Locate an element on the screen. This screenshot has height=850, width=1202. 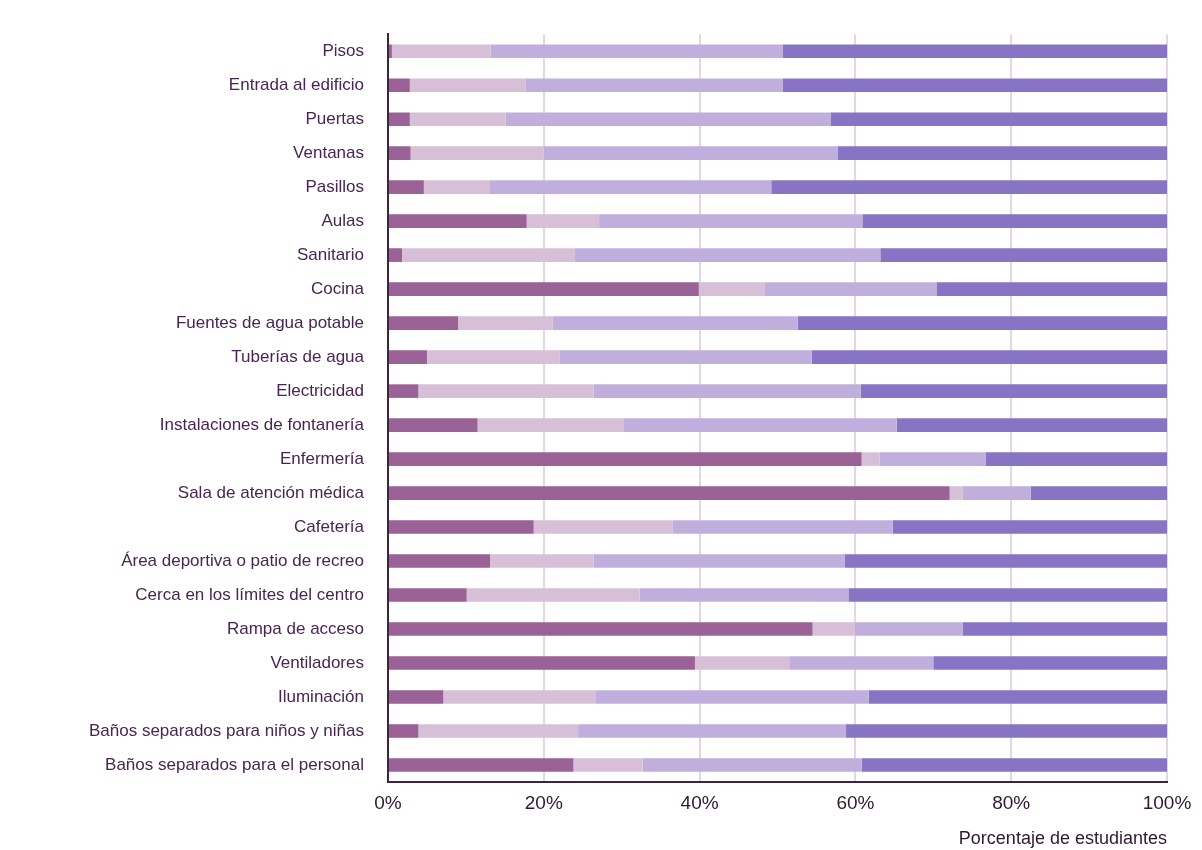
y-tick-label: Electricidad is located at coordinates (320, 390).